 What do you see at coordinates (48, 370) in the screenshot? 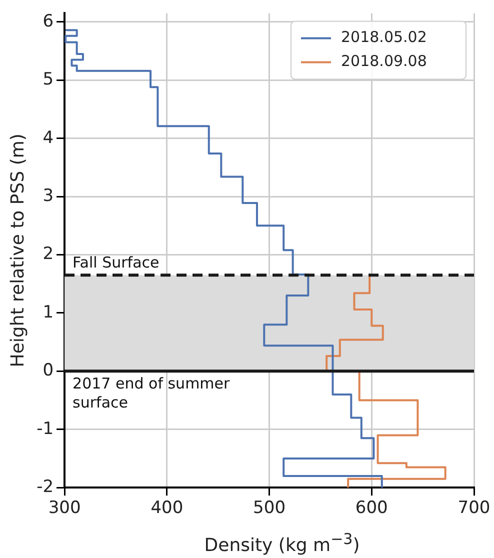
I see `y-tick-label: 0` at bounding box center [48, 370].